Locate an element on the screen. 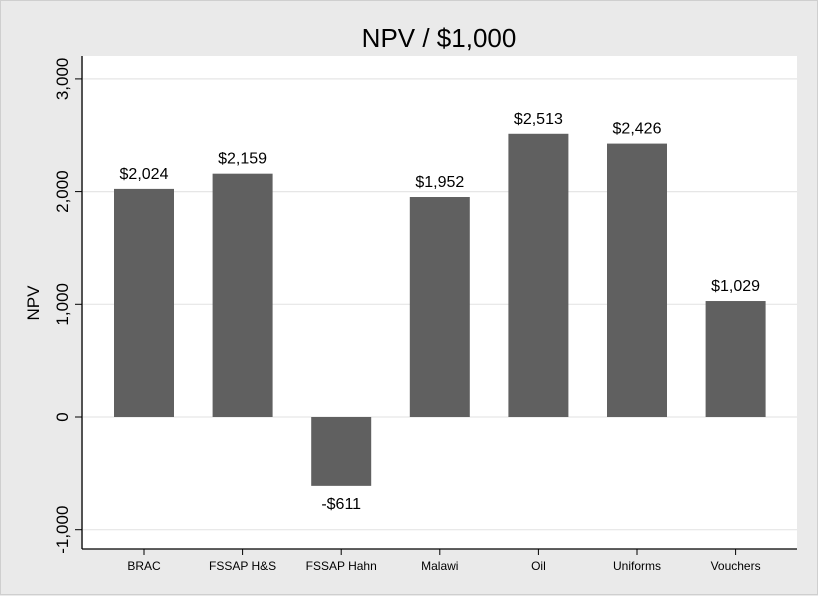  x-tick-label: Oil is located at coordinates (538, 566).